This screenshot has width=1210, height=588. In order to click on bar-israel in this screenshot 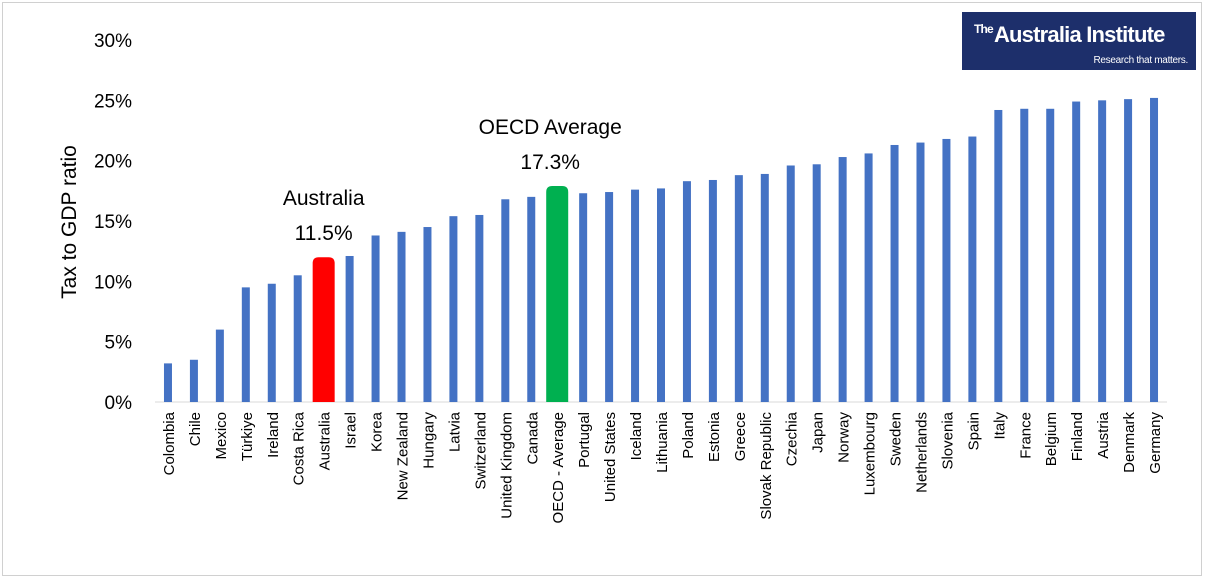, I will do `click(349, 328)`.